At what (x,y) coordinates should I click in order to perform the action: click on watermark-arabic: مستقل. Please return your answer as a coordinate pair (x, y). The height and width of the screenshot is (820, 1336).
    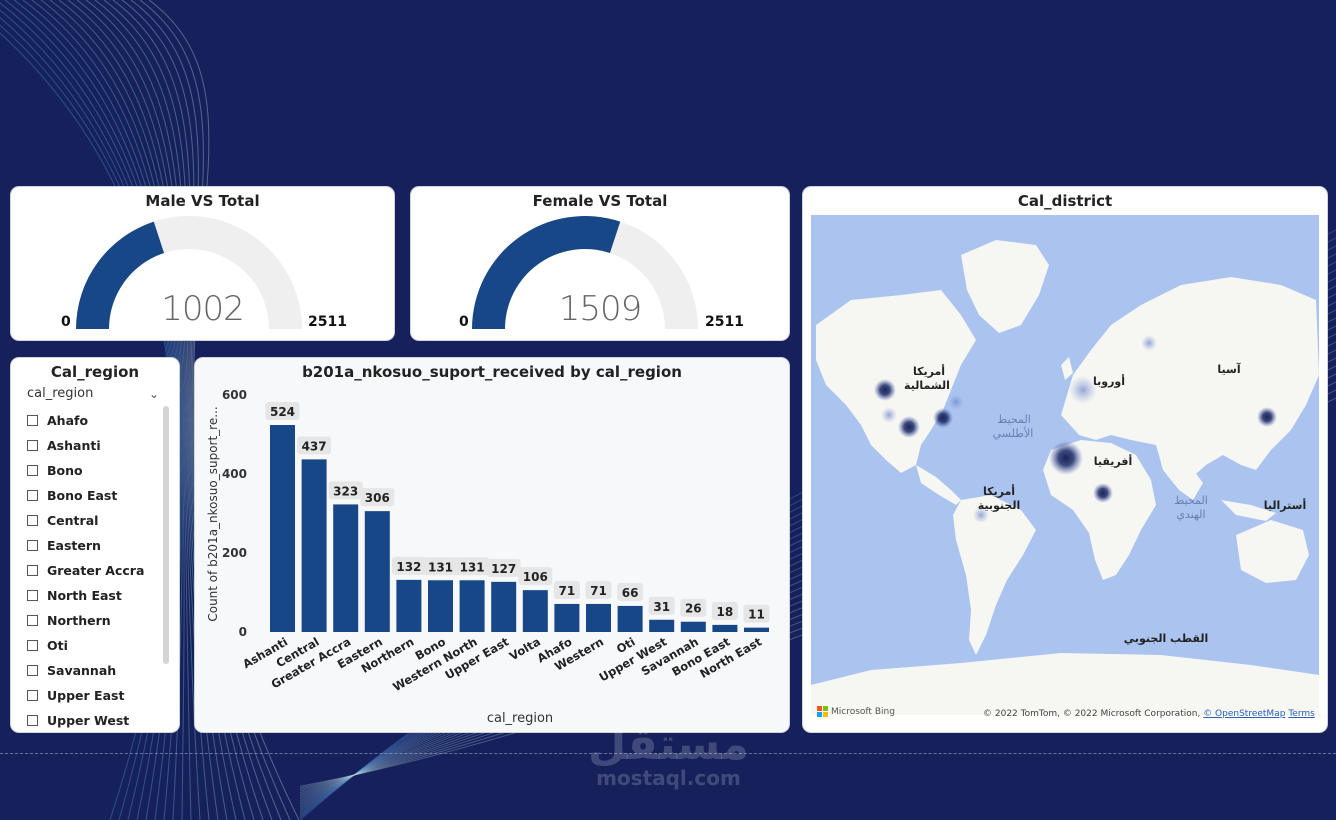
    Looking at the image, I should click on (668, 744).